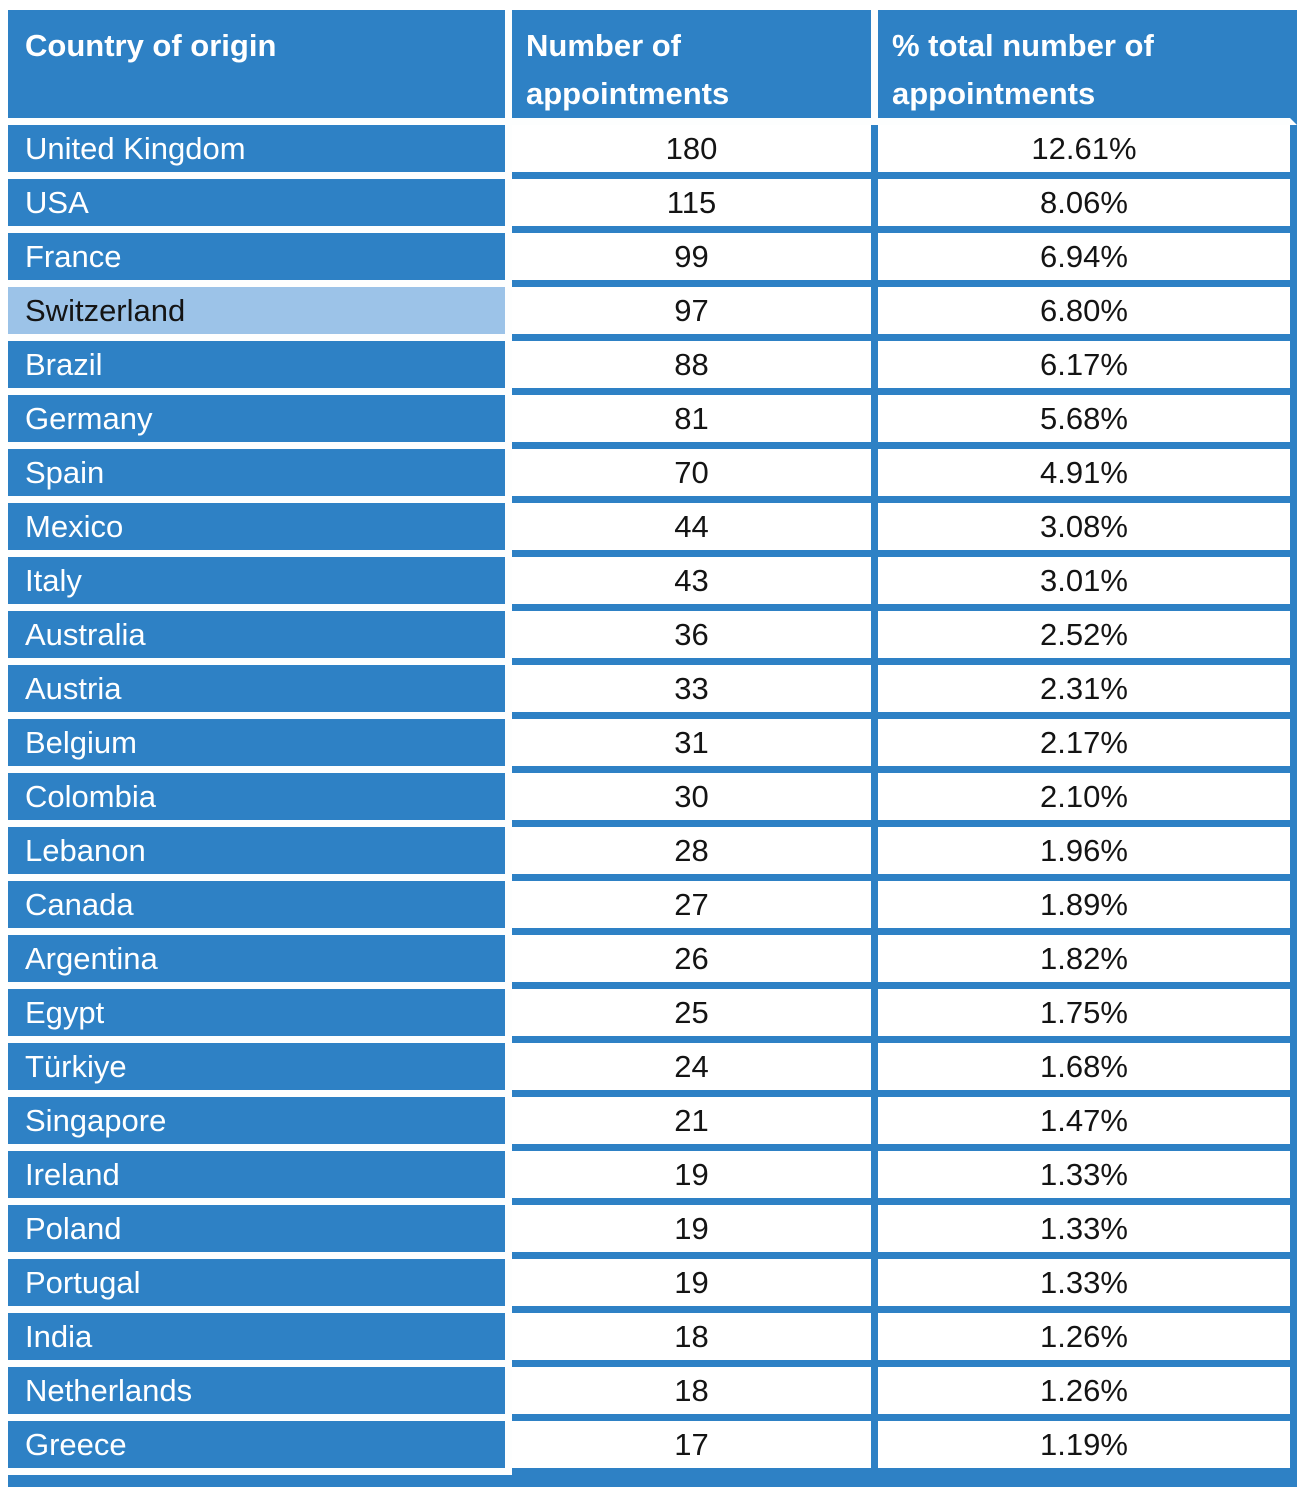 Image resolution: width=1299 pixels, height=1487 pixels. Describe the element at coordinates (1087, 368) in the screenshot. I see `percent-cell: 6.17%` at that location.